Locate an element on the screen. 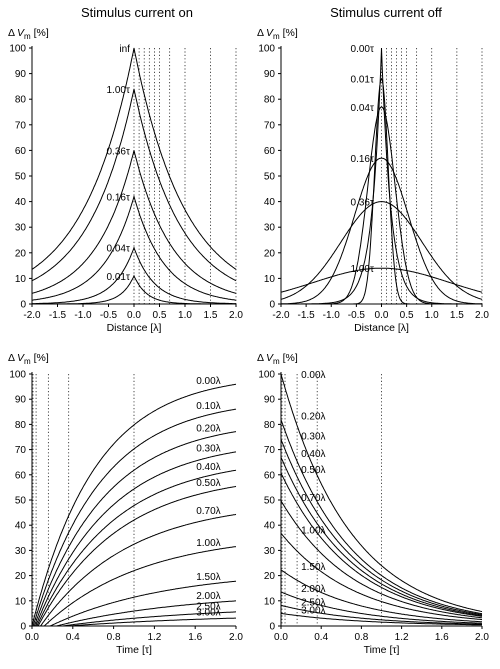 This screenshot has height=669, width=500. series-label: inf is located at coordinates (124, 49).